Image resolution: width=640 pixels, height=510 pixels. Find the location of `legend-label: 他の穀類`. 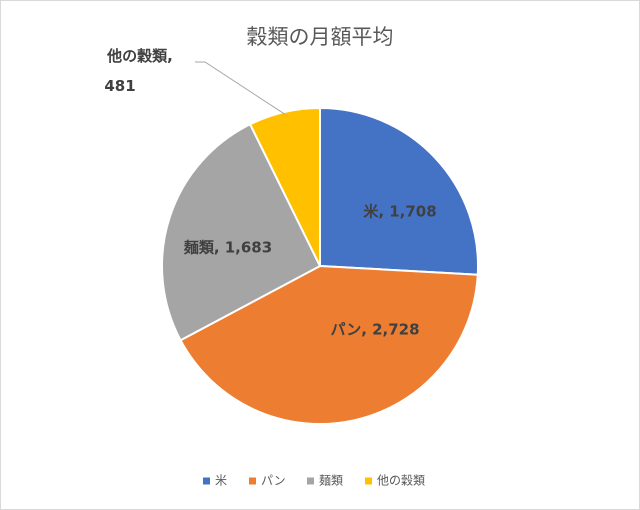

legend-label: 他の穀類 is located at coordinates (401, 481).